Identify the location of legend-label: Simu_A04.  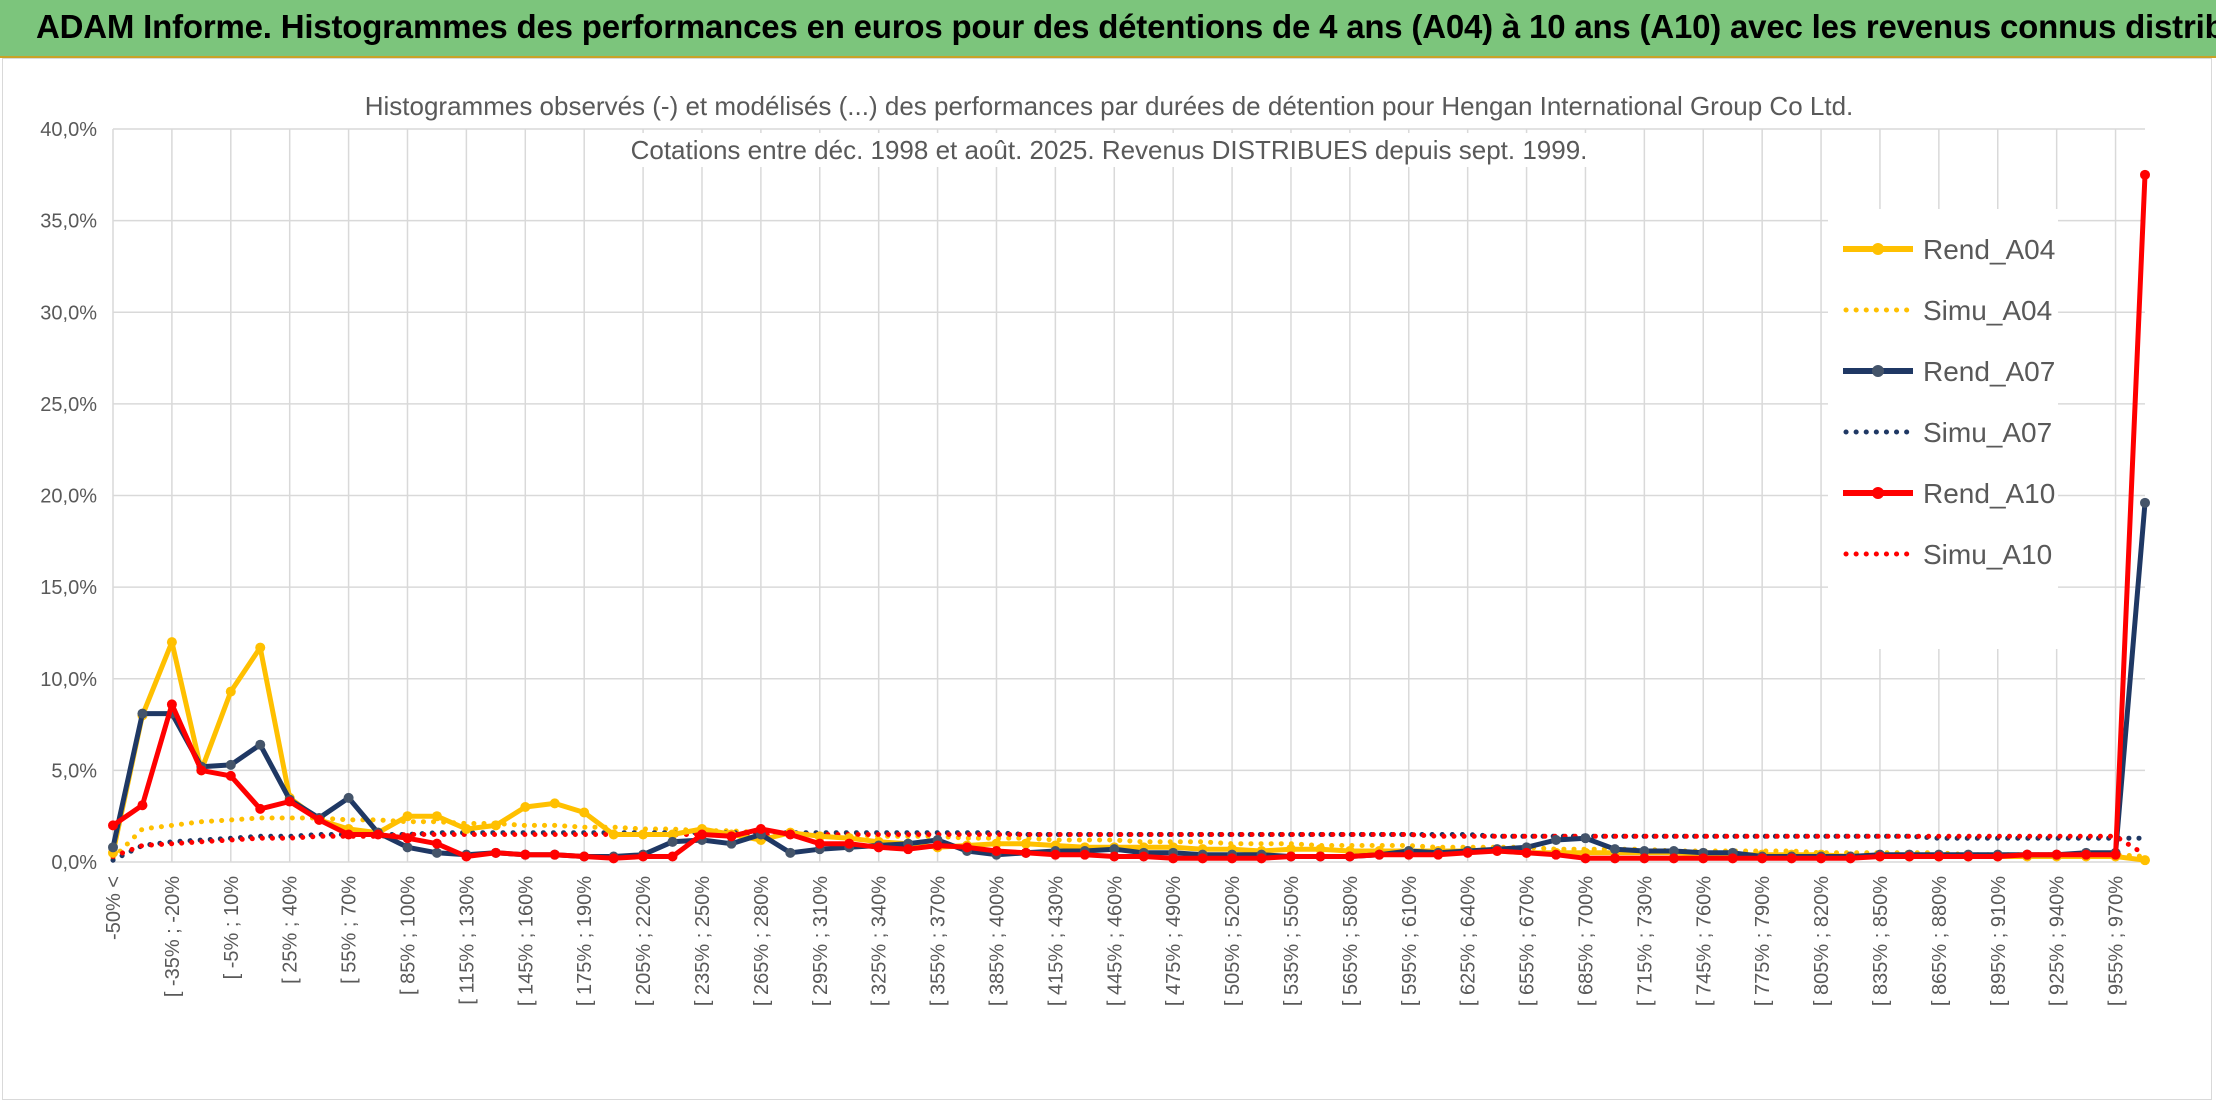
(1987, 310).